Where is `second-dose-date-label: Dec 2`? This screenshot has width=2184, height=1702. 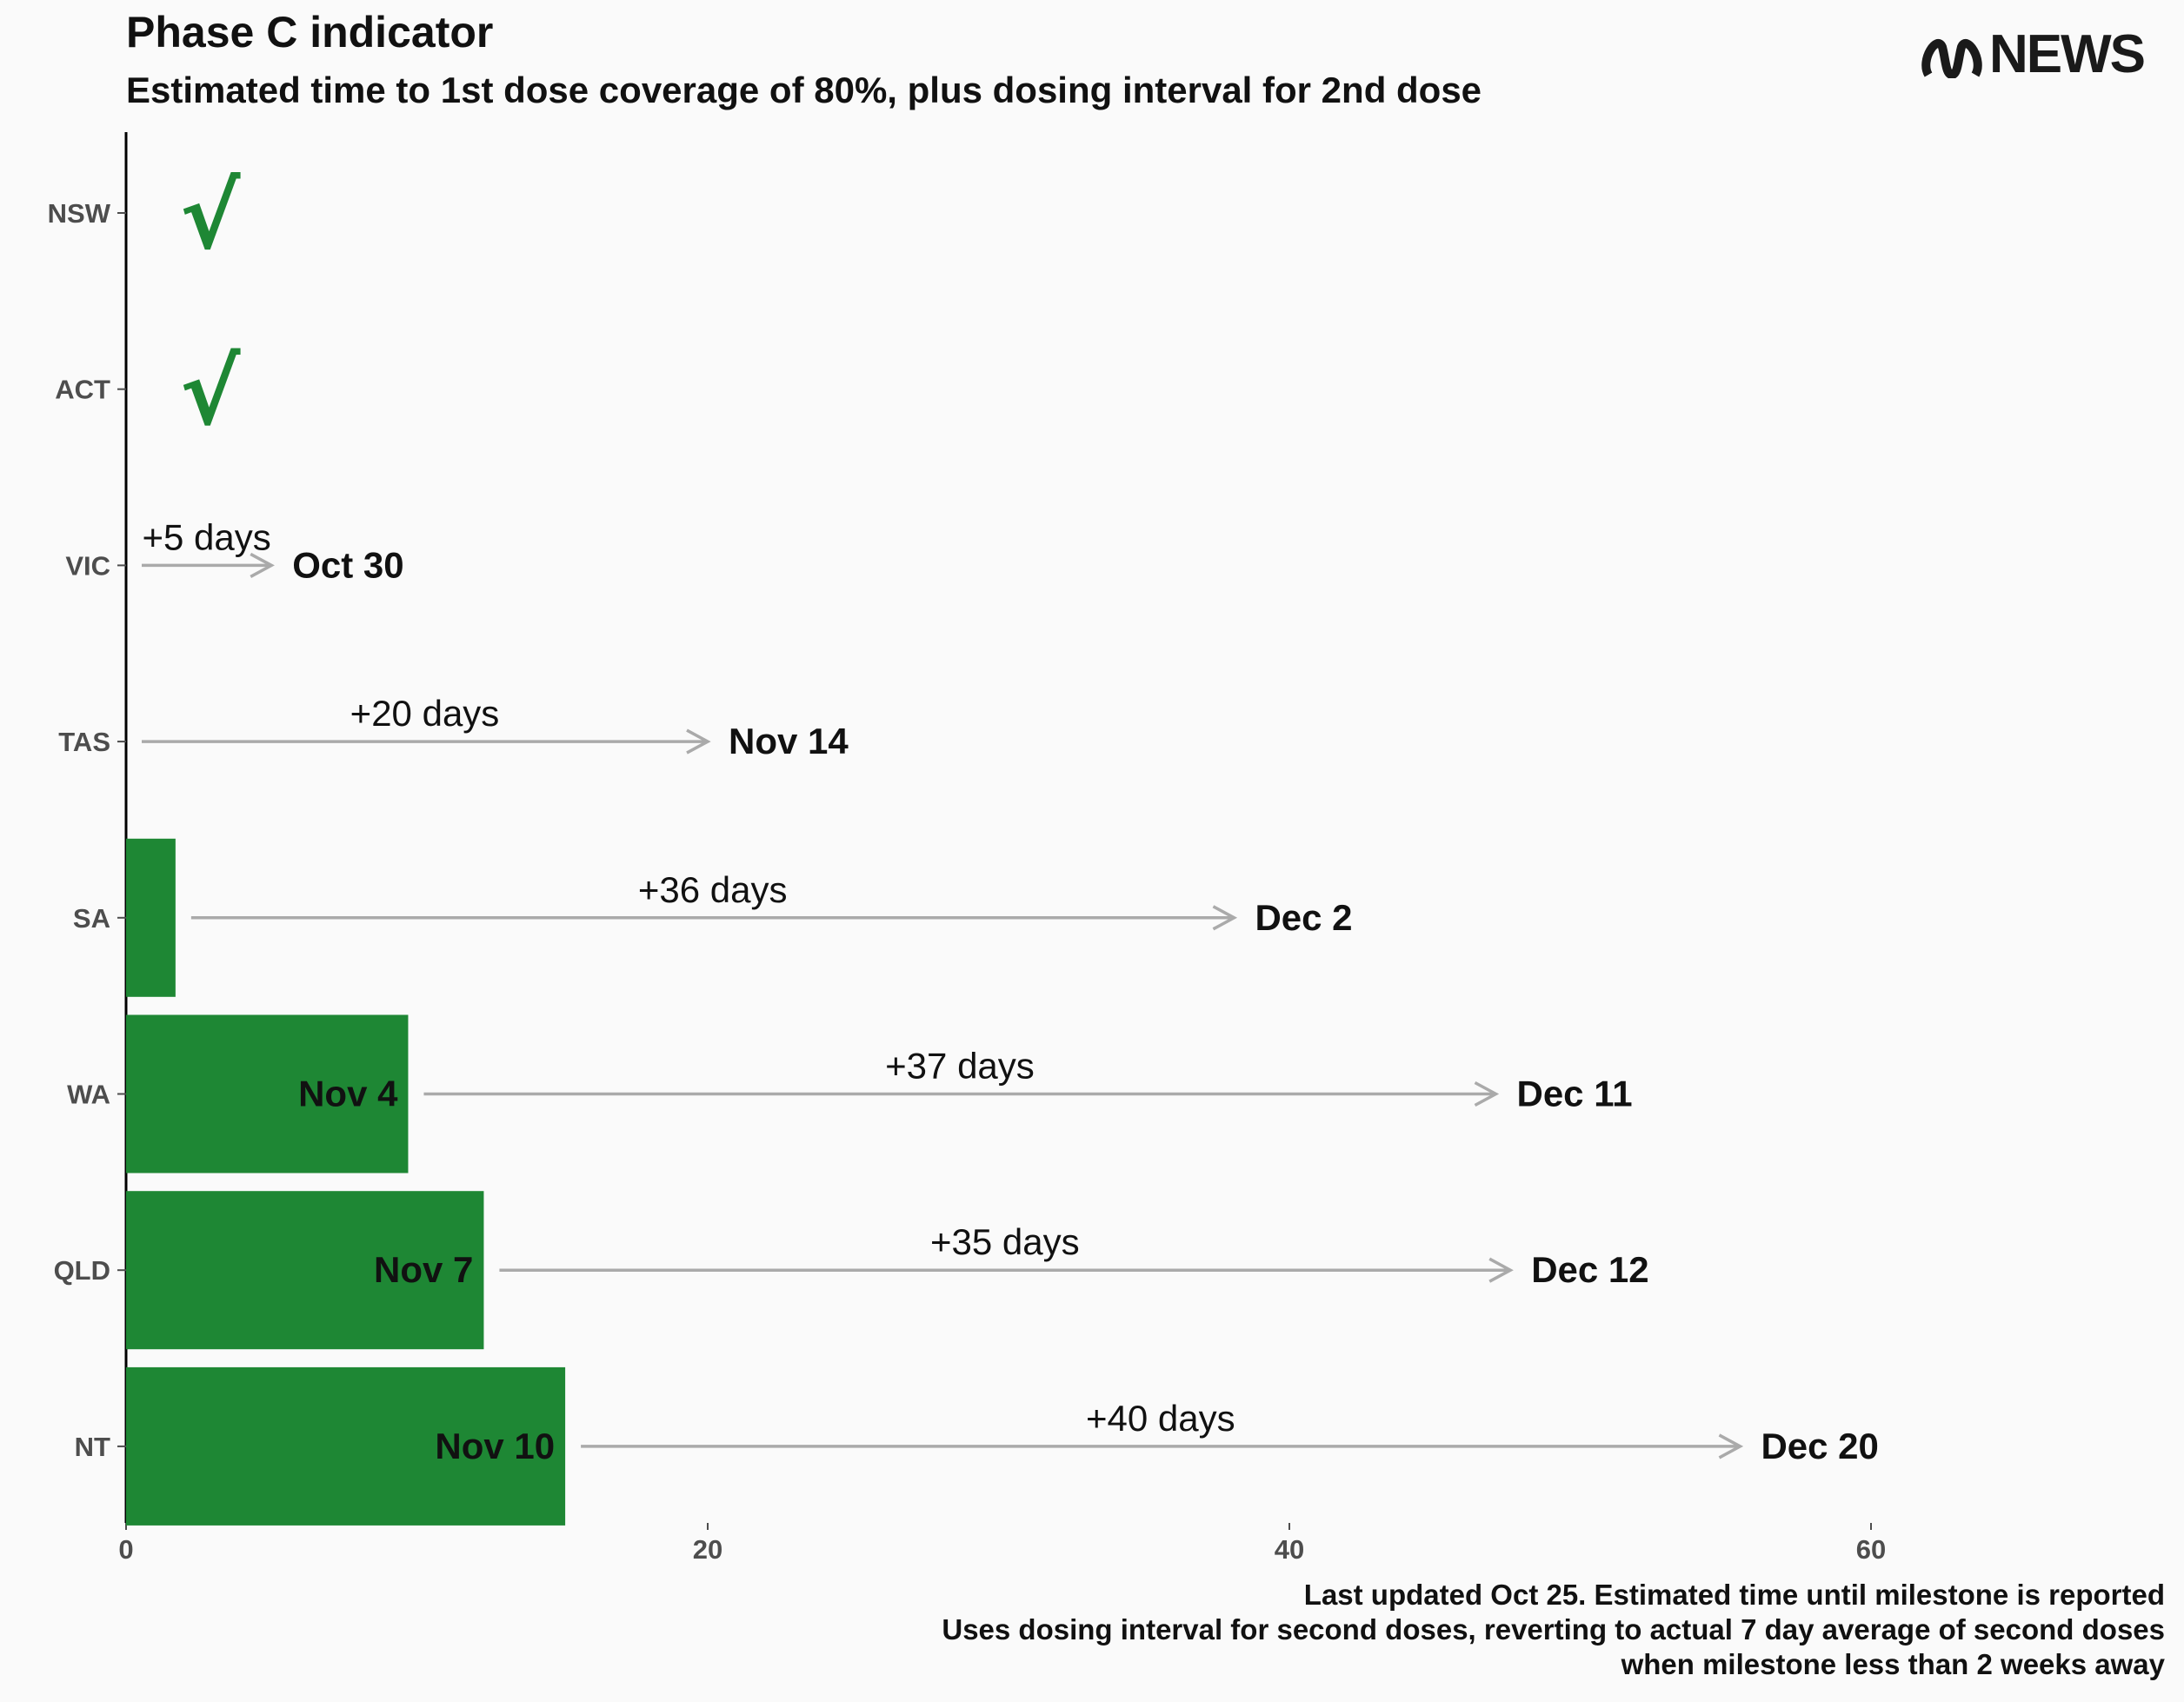
second-dose-date-label: Dec 2 is located at coordinates (1303, 917).